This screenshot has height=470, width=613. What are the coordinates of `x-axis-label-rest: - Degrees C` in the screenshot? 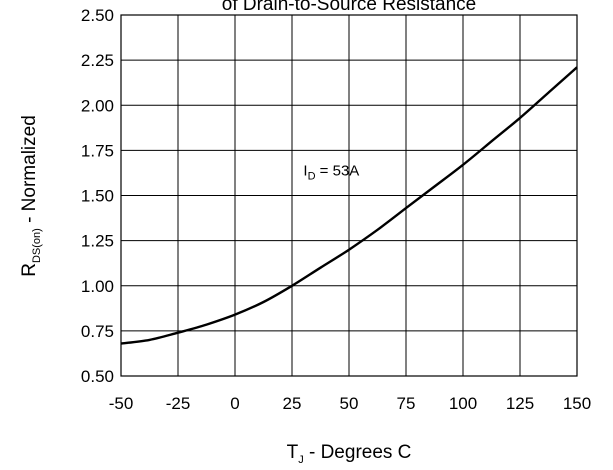 It's located at (358, 452).